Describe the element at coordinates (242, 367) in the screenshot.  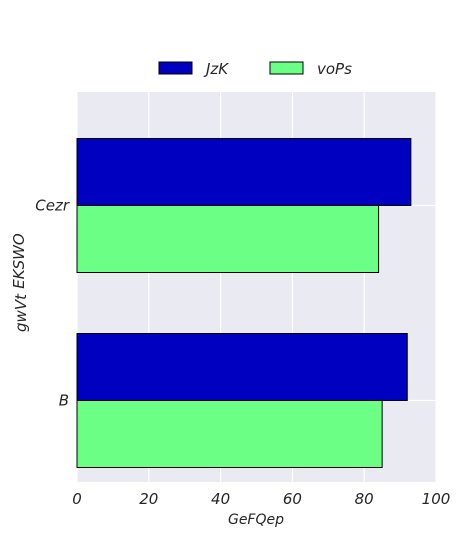
I see `bar-jzk-b` at that location.